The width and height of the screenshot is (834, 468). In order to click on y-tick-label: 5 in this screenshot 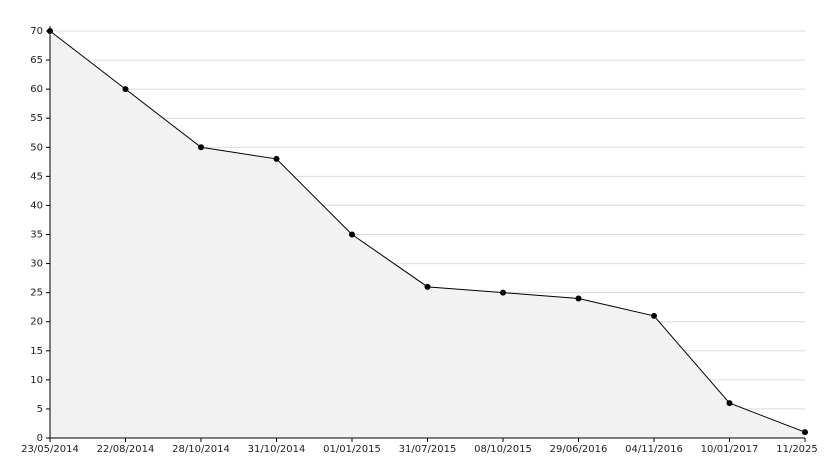, I will do `click(40, 409)`.